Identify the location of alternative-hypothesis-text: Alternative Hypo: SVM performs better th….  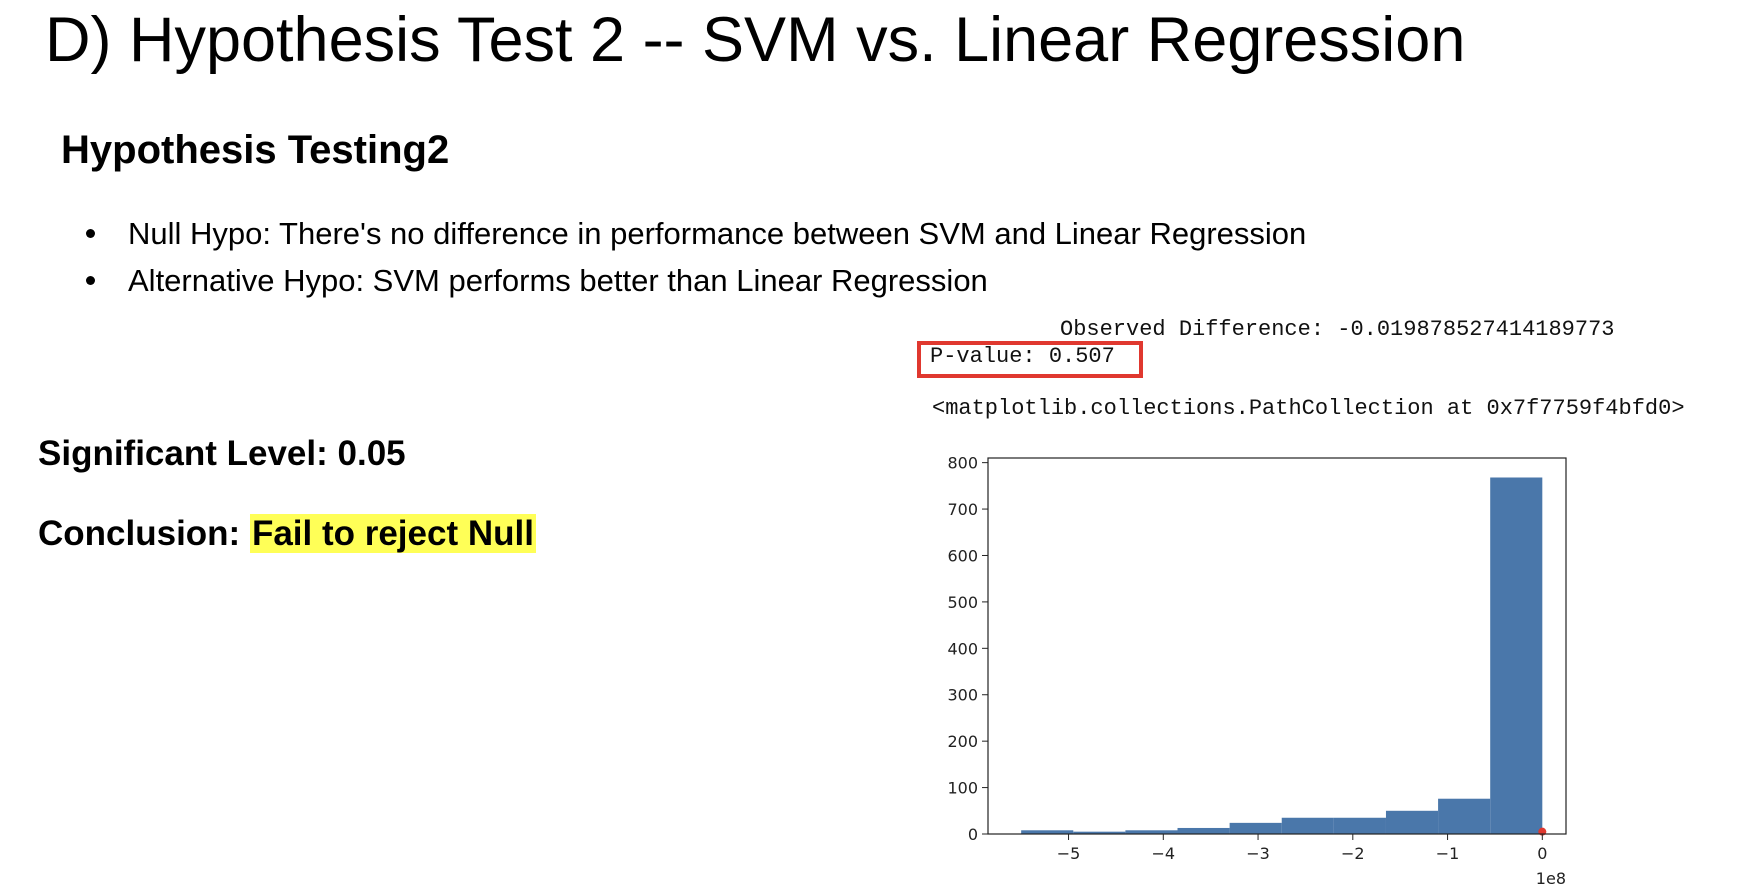
(558, 280).